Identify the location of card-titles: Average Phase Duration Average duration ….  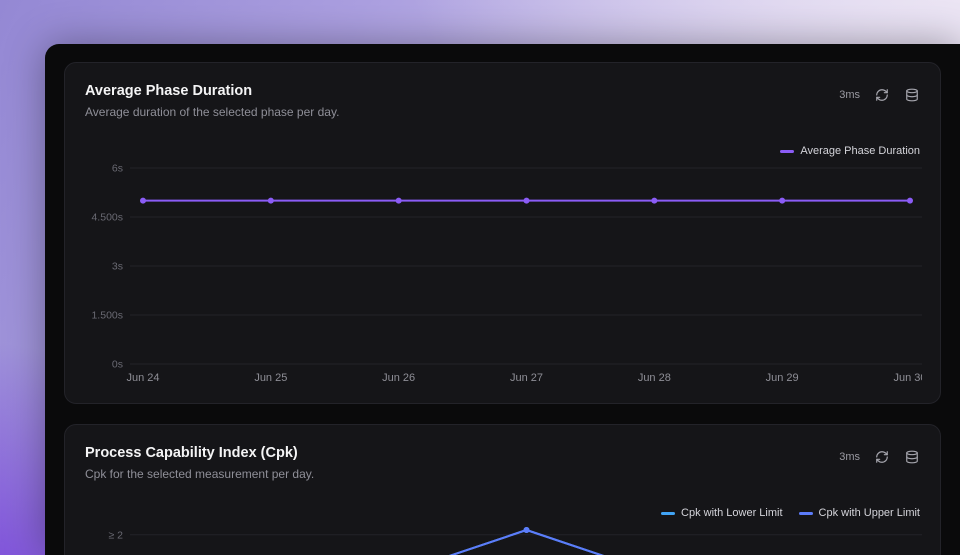
(212, 101).